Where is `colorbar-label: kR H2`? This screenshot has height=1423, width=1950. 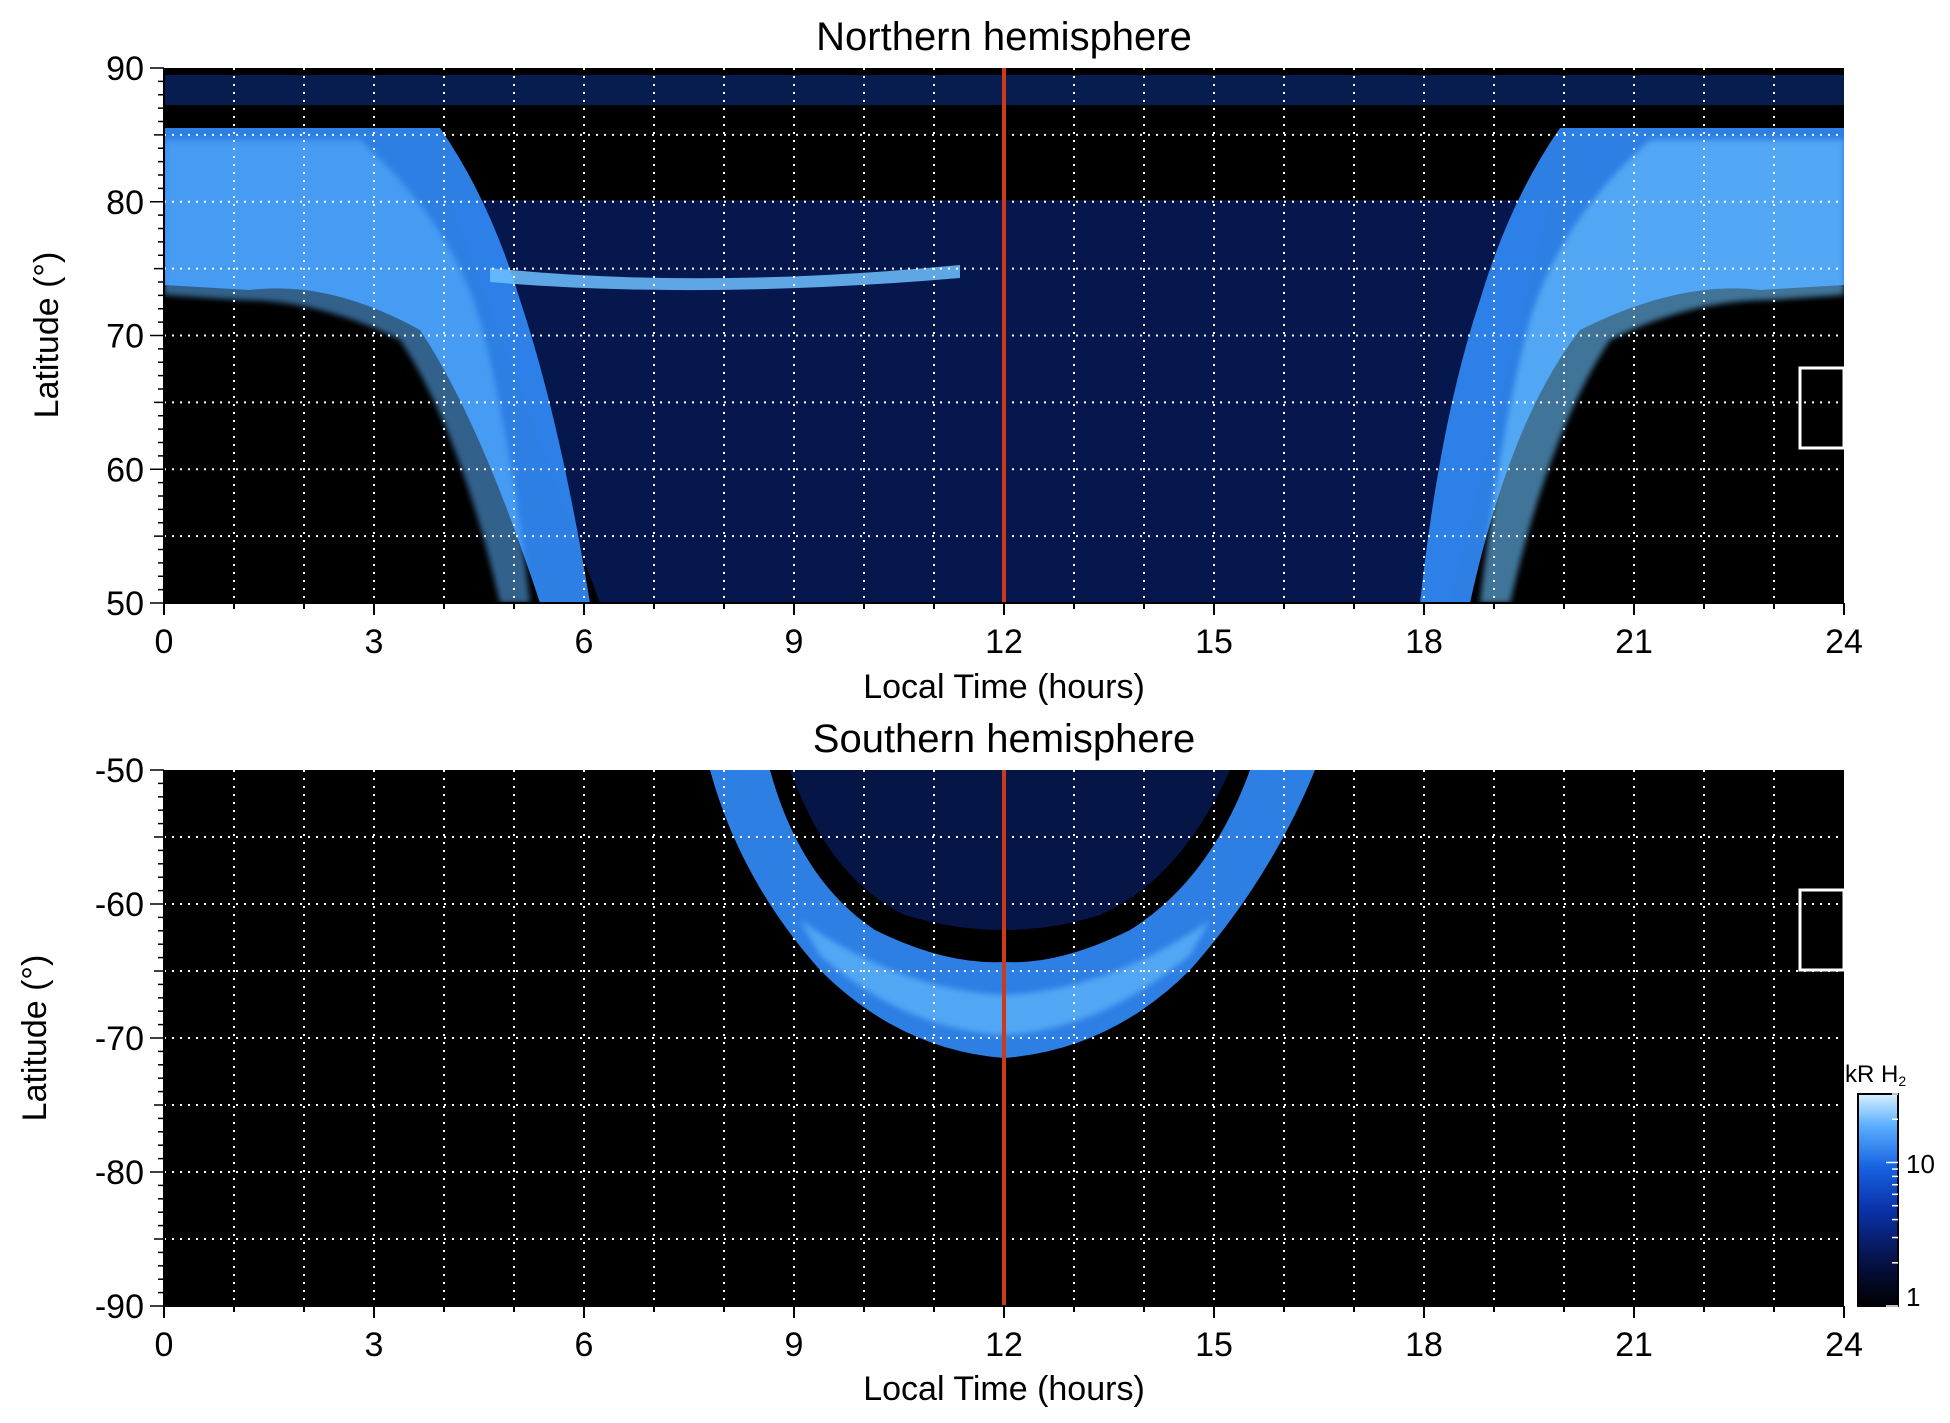 colorbar-label: kR H2 is located at coordinates (1875, 1075).